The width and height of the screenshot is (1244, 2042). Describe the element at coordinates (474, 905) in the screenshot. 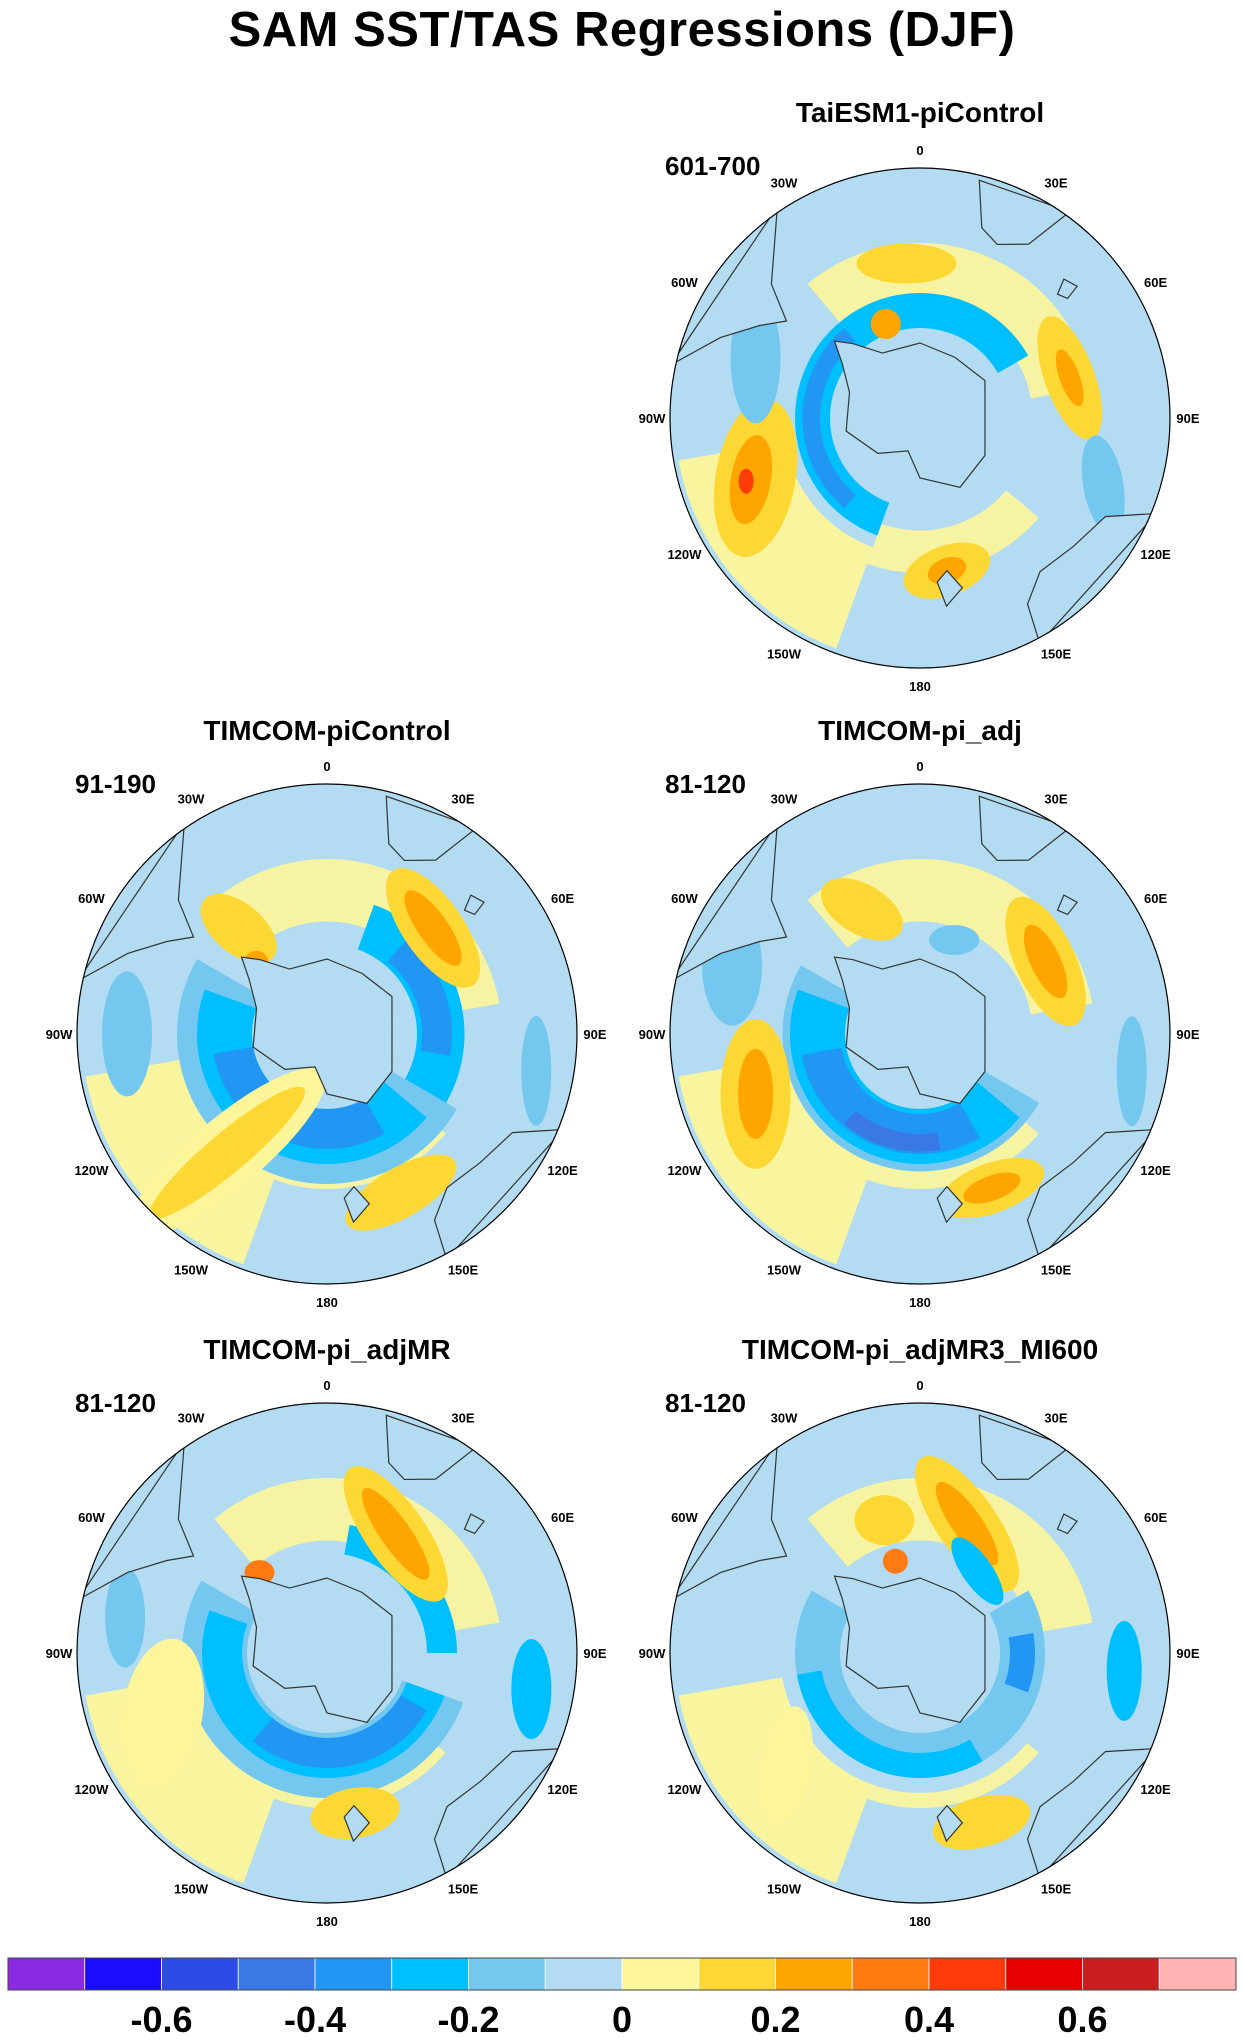

I see `madagascar-landmass` at that location.